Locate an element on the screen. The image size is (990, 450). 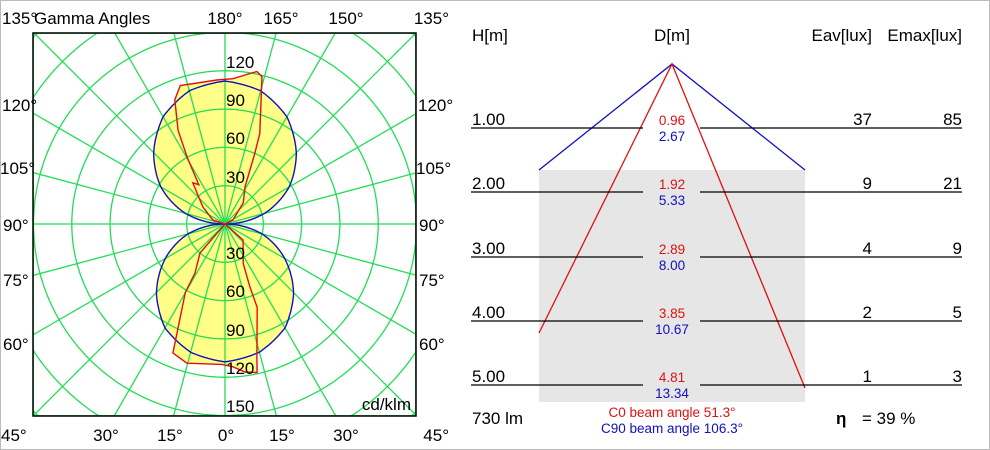
emax-value: 21 is located at coordinates (952, 183).